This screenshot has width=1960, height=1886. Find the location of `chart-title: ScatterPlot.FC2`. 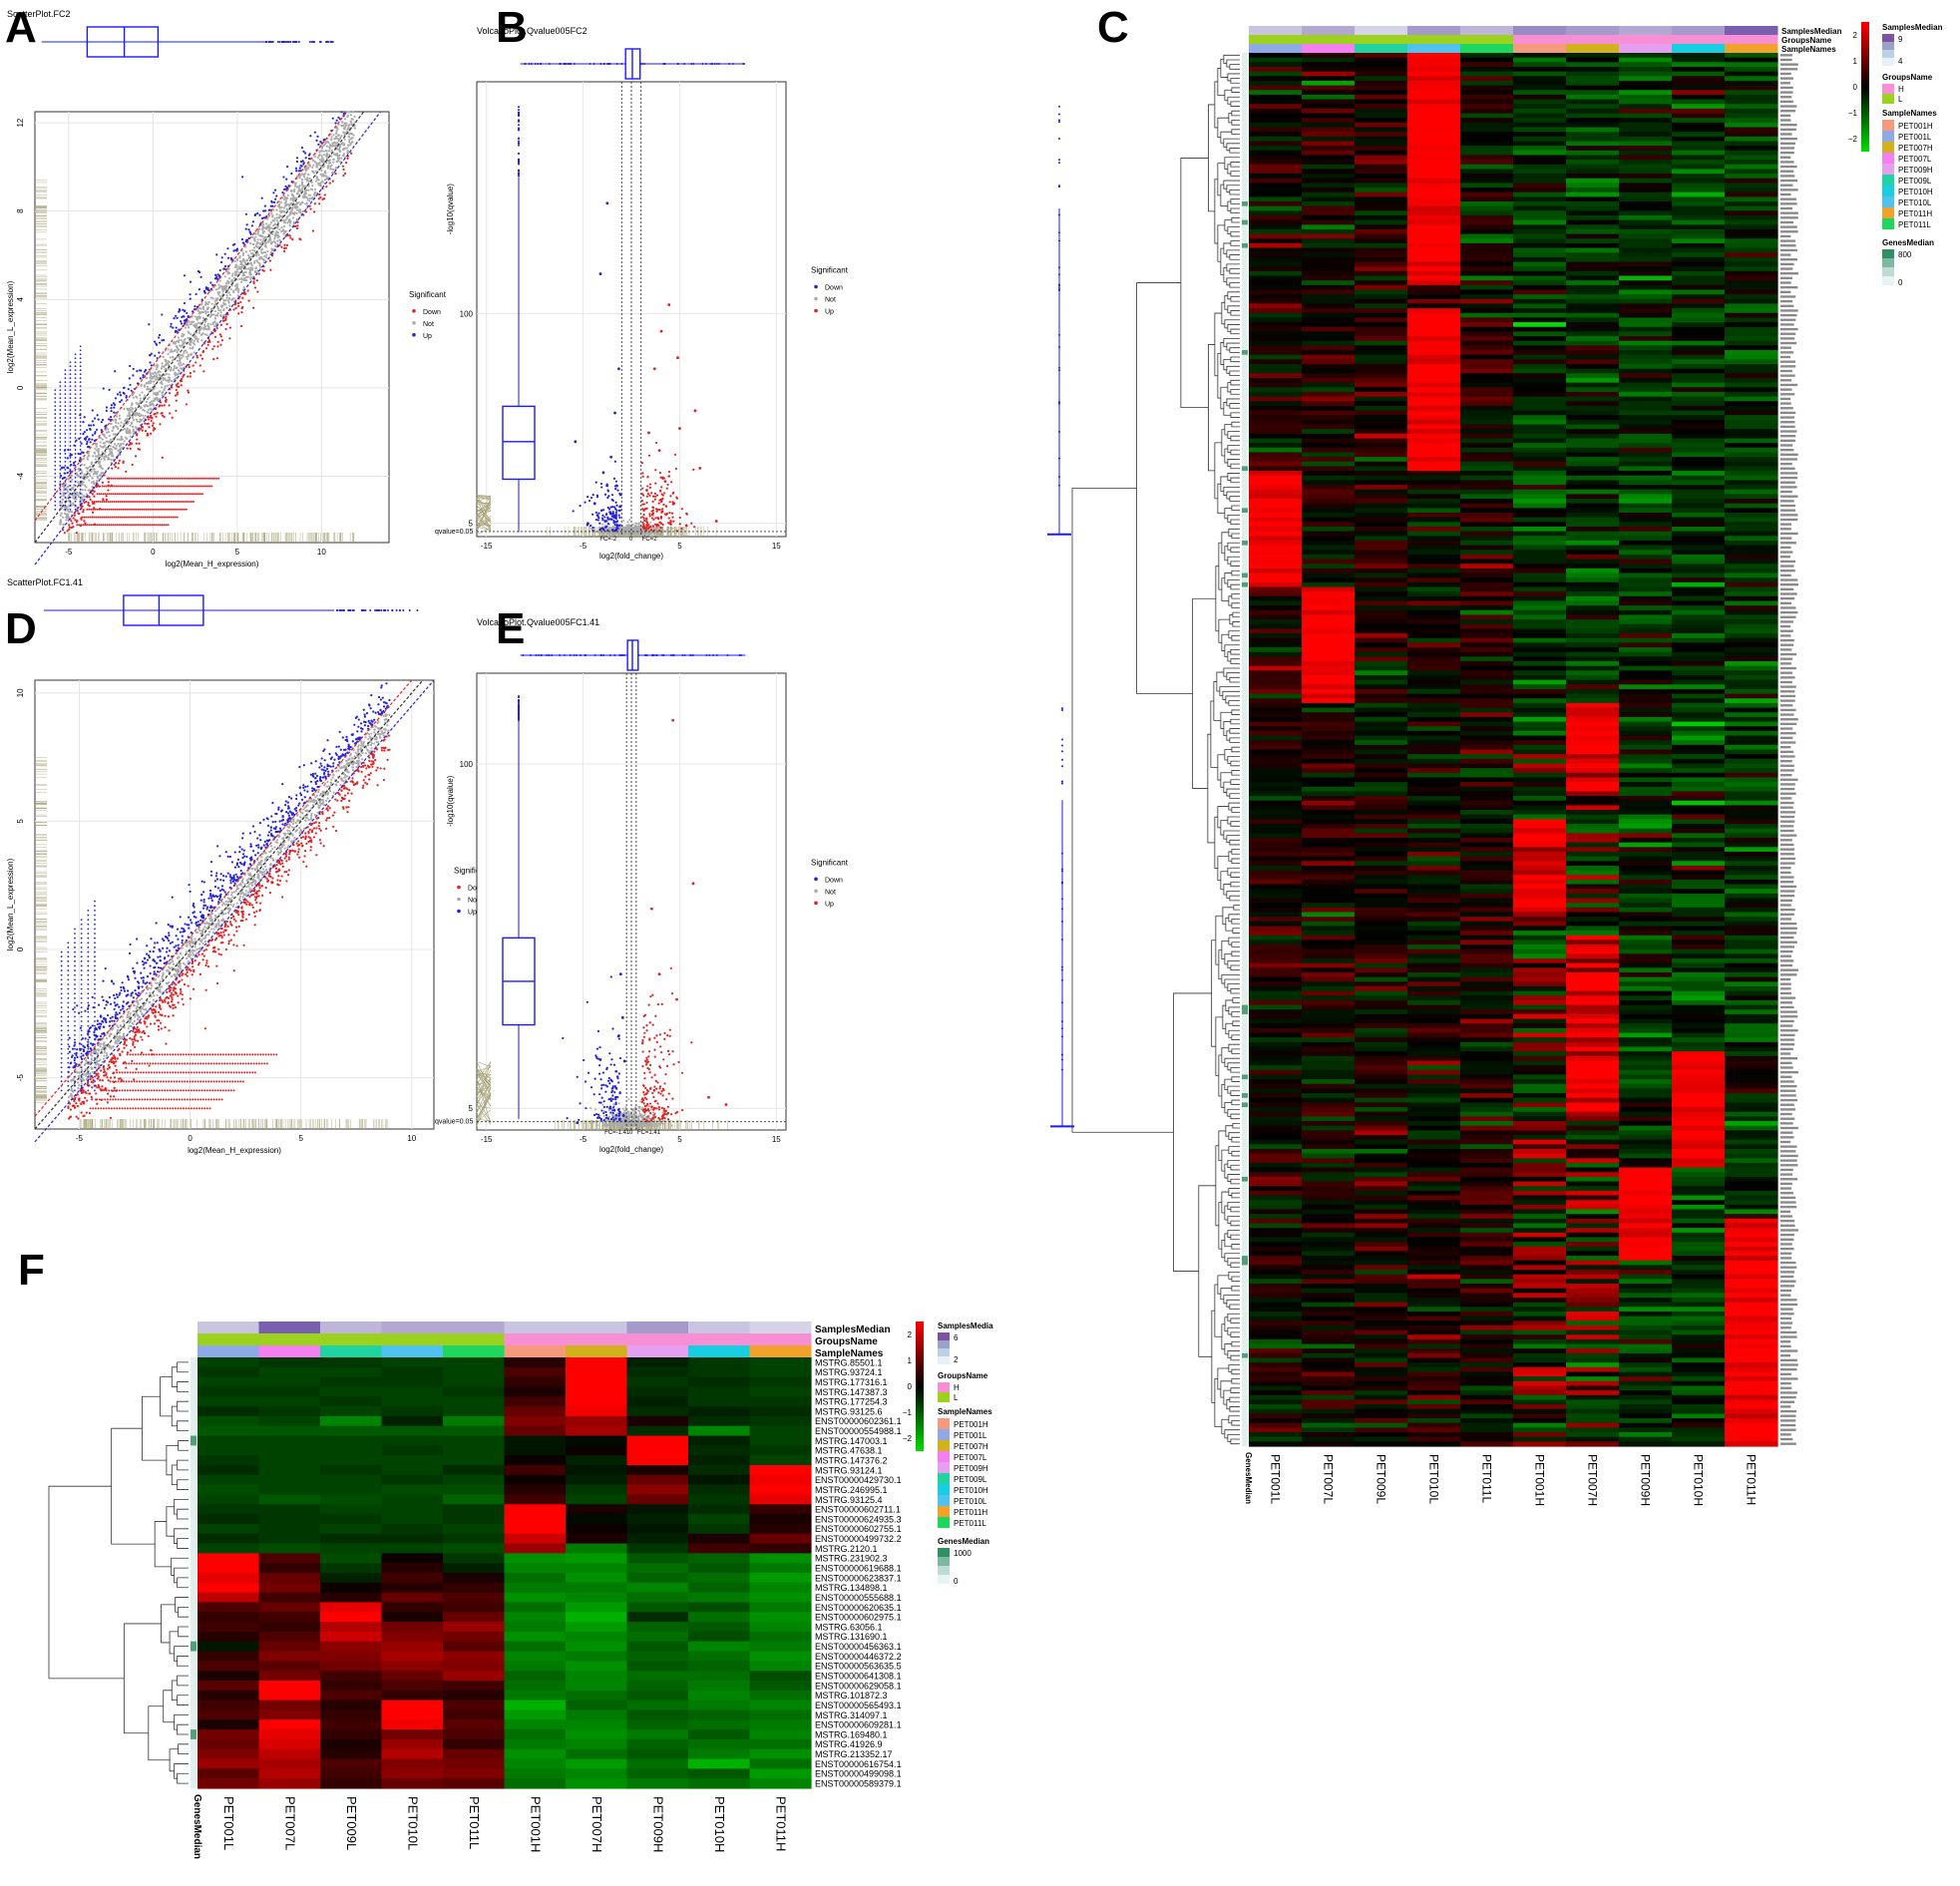

chart-title: ScatterPlot.FC2 is located at coordinates (39, 14).